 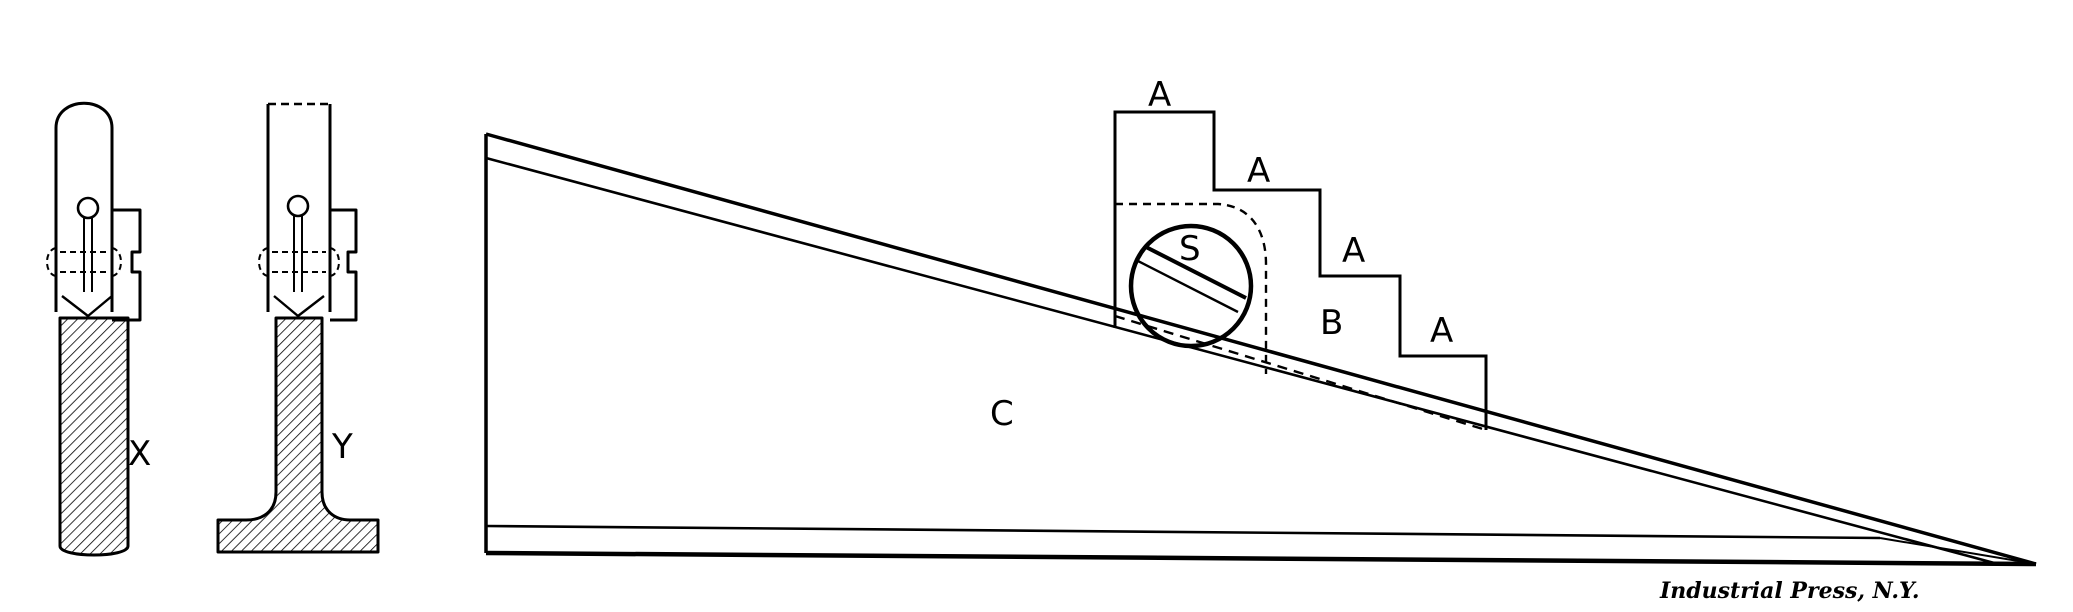 What do you see at coordinates (342, 447) in the screenshot?
I see `label-y: Y` at bounding box center [342, 447].